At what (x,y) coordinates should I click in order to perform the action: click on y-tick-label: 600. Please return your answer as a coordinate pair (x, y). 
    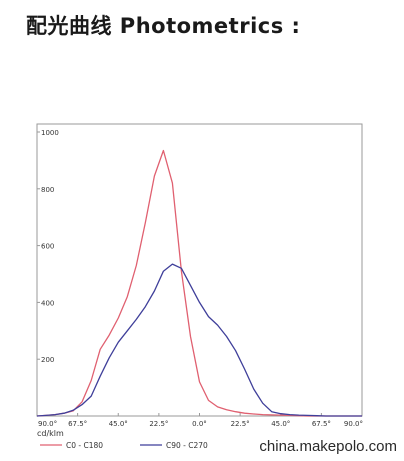
    Looking at the image, I should click on (47, 247).